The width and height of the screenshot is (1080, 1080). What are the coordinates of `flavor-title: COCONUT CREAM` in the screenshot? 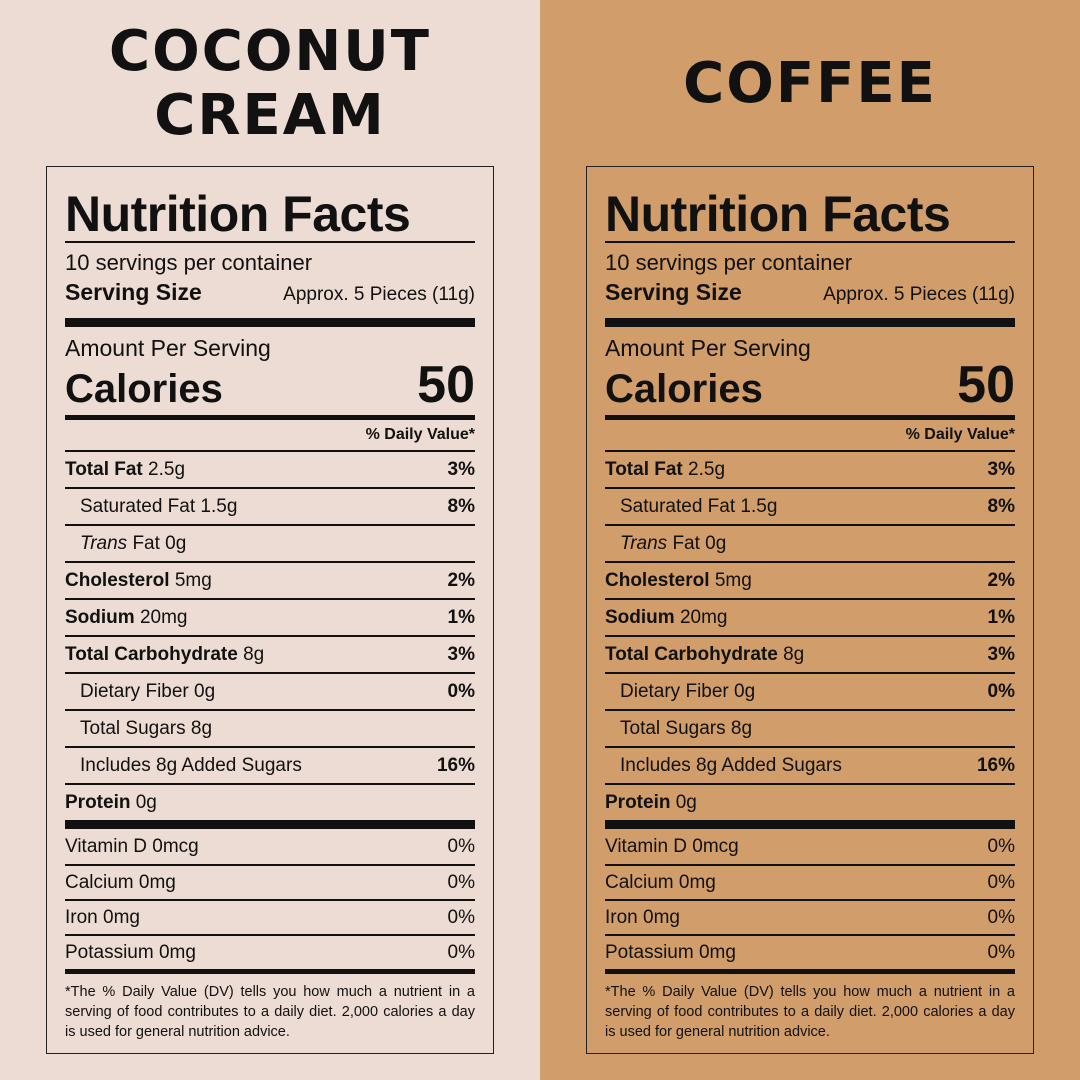 It's located at (270, 84).